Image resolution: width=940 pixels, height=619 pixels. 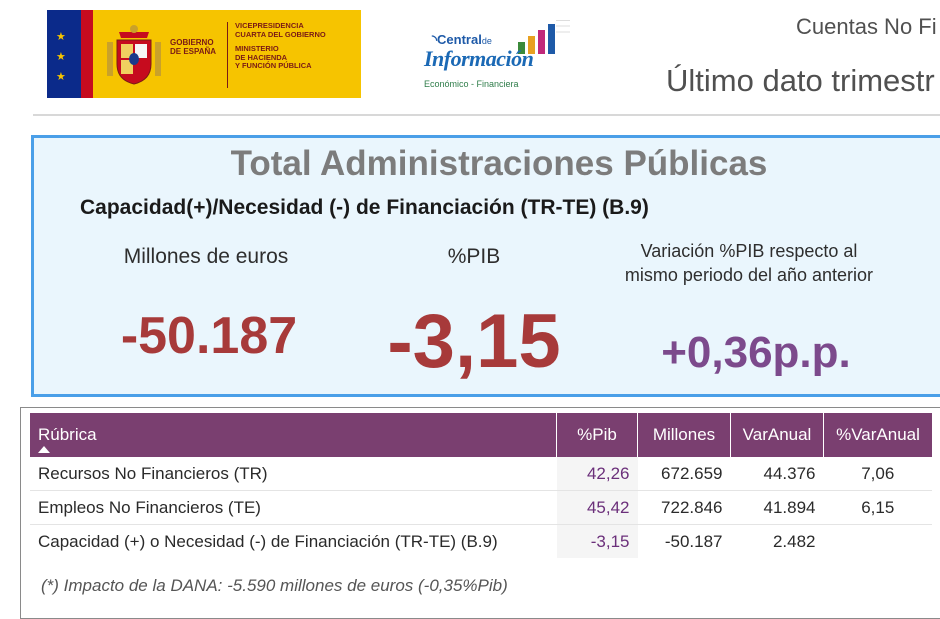 I want to click on cell-varanual: 41.894, so click(x=777, y=507).